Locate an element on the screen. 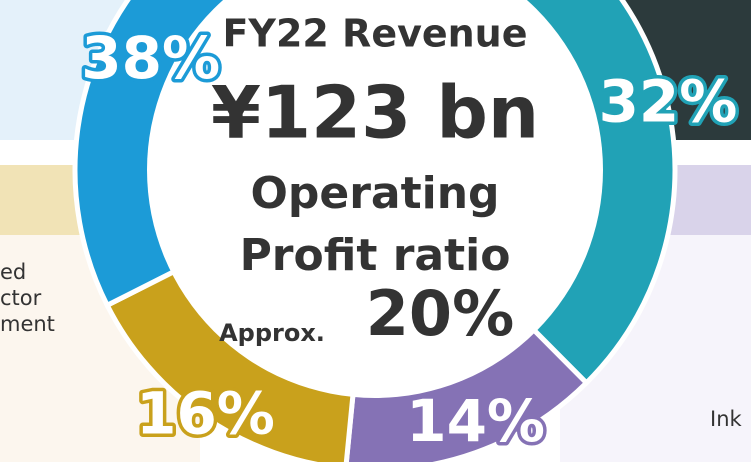 This screenshot has width=751, height=462. value-label: 32% is located at coordinates (668, 102).